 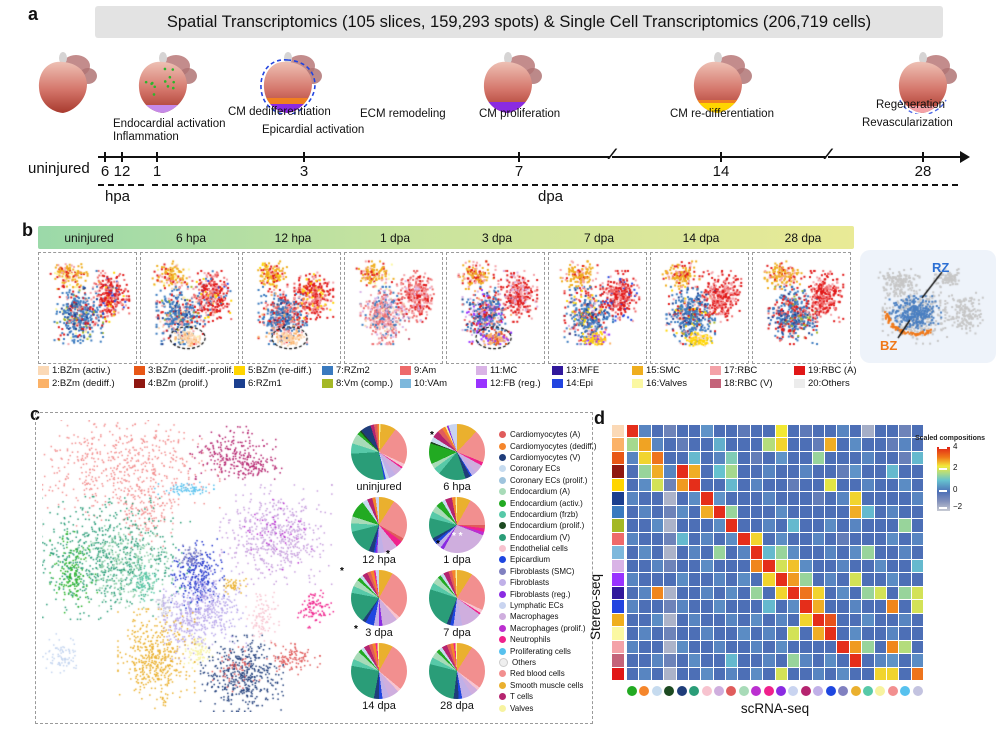 What do you see at coordinates (537, 674) in the screenshot?
I see `c-legend-text: Red blood cells` at bounding box center [537, 674].